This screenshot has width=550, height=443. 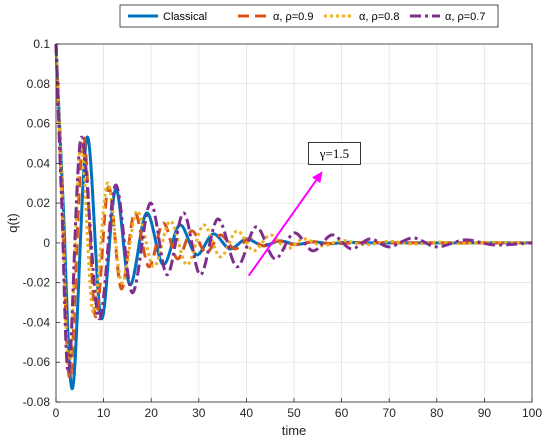 I want to click on legend-label-4: α, ρ=0.7, so click(x=465, y=17).